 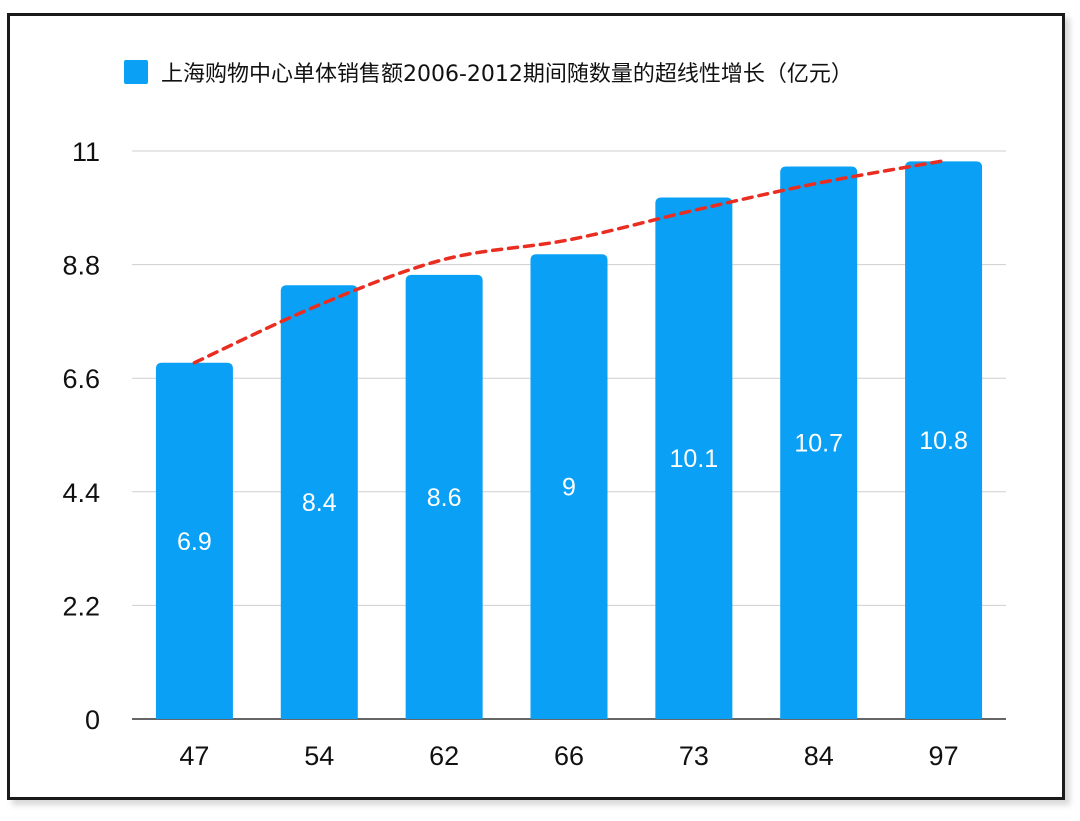 What do you see at coordinates (694, 756) in the screenshot?
I see `x-tick-label: 73` at bounding box center [694, 756].